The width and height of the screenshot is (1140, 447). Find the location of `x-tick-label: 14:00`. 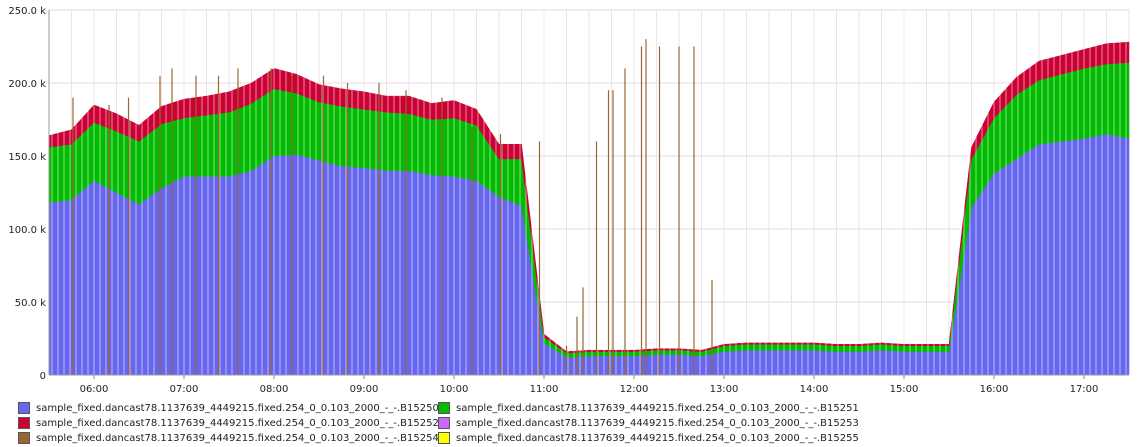

x-tick-label: 14:00 is located at coordinates (814, 389).